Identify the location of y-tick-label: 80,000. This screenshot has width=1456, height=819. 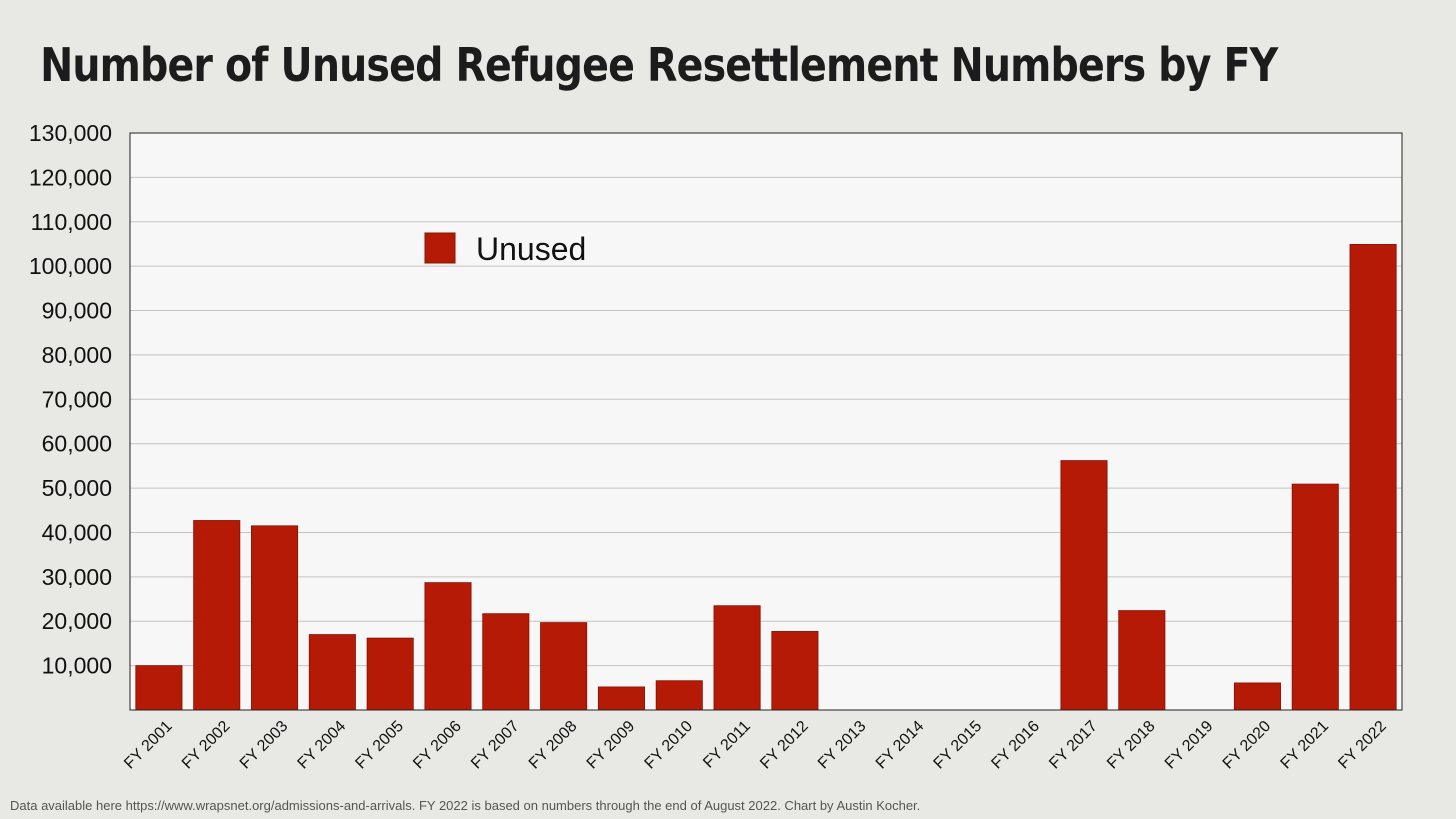
(77, 355).